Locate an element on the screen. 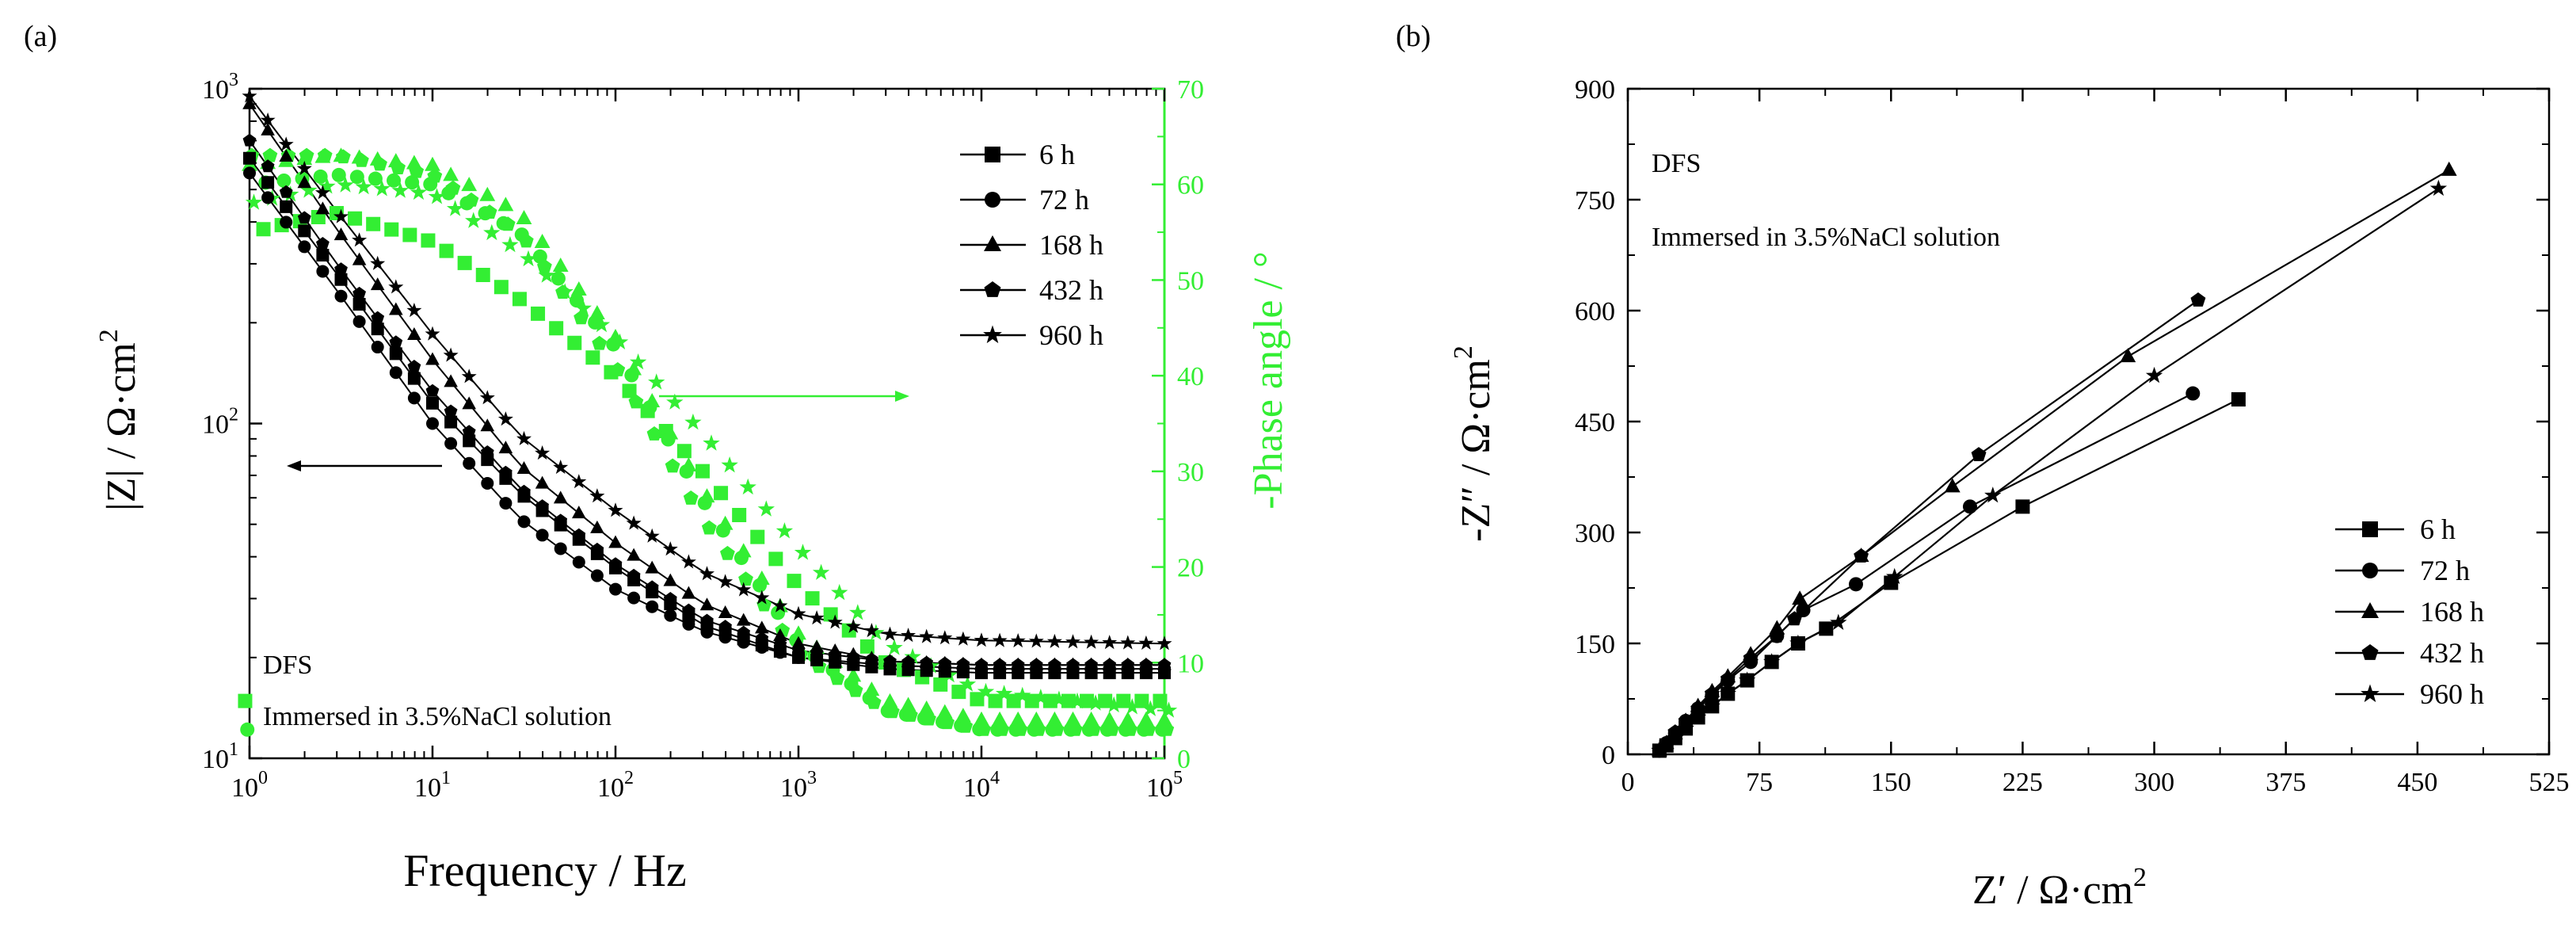 The image size is (2576, 935). y-tick-label: 450 is located at coordinates (1595, 422).